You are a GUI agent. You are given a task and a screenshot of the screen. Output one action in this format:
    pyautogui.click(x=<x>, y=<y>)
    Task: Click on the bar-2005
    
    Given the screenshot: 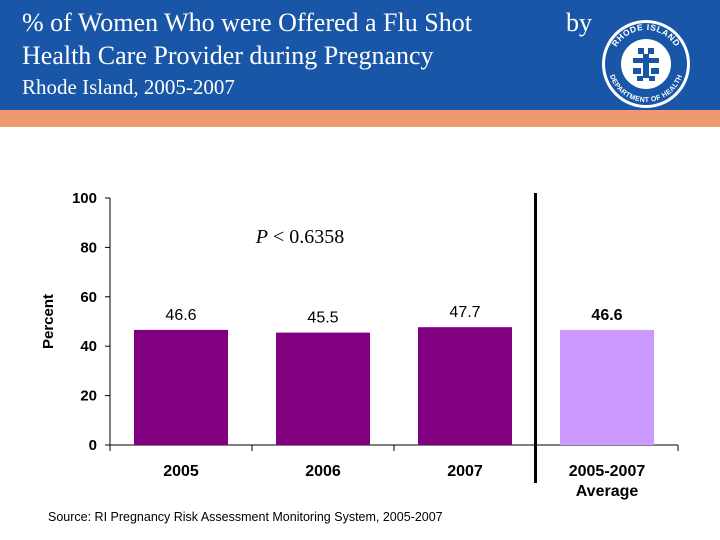 What is the action you would take?
    pyautogui.click(x=181, y=387)
    